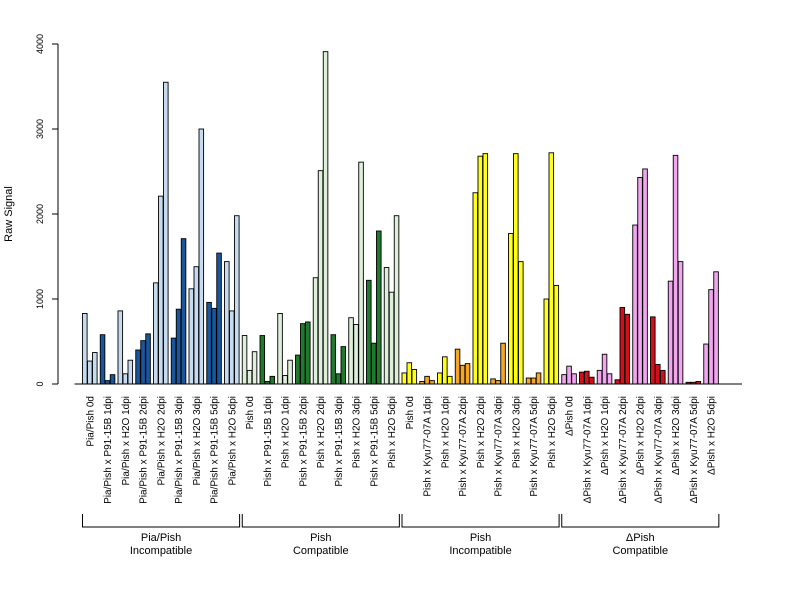 The height and width of the screenshot is (600, 800). I want to click on x-tick-label: Pish x P91-15B 1dpi, so click(268, 441).